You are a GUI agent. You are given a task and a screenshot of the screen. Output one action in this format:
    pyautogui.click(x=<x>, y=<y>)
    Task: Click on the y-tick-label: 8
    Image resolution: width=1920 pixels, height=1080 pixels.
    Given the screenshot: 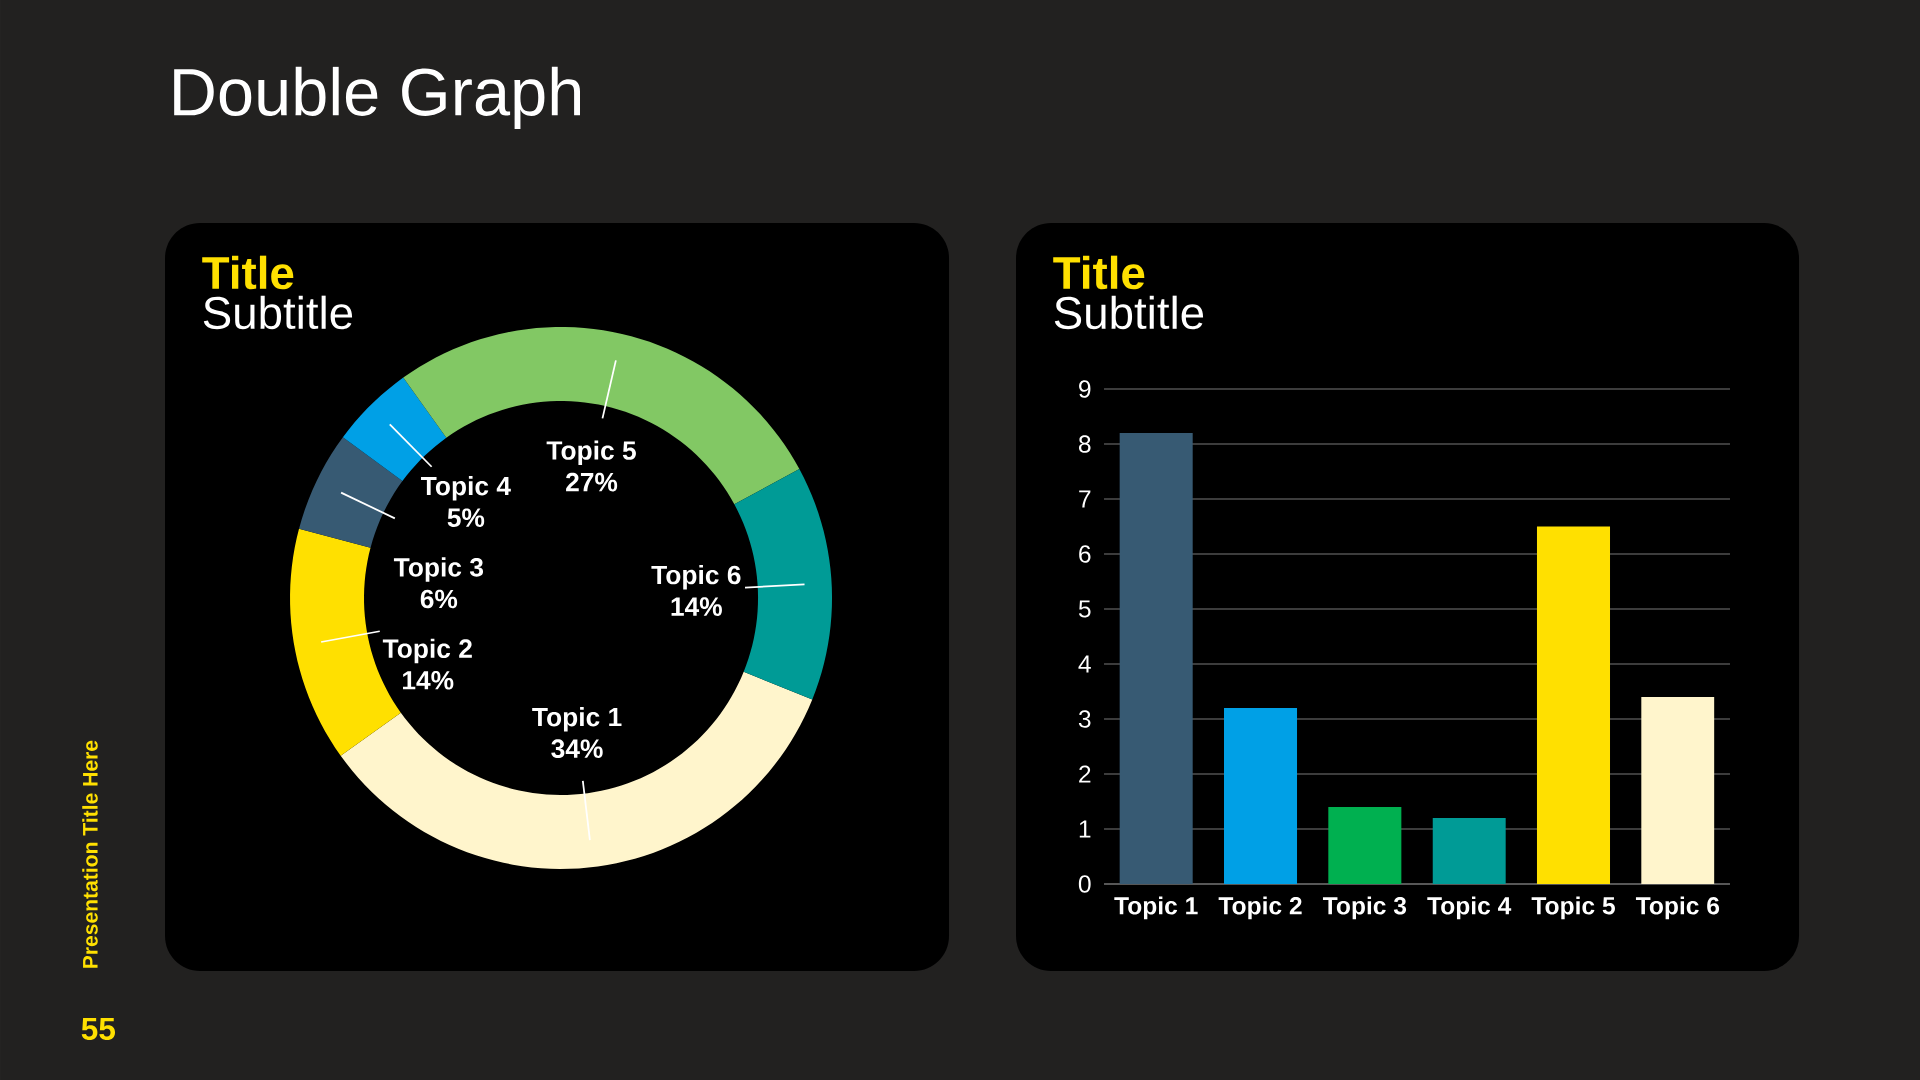 What is the action you would take?
    pyautogui.click(x=1084, y=444)
    